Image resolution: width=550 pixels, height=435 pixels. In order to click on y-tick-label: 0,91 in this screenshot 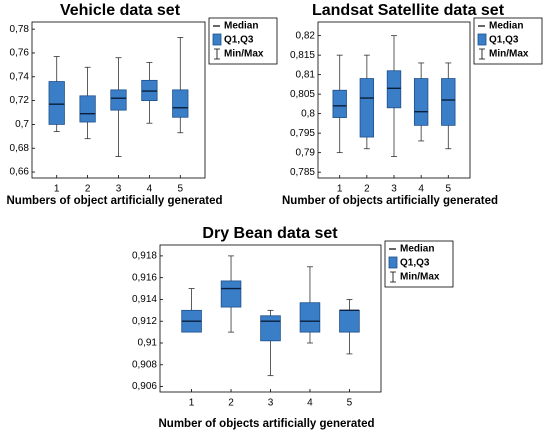, I will do `click(148, 343)`.